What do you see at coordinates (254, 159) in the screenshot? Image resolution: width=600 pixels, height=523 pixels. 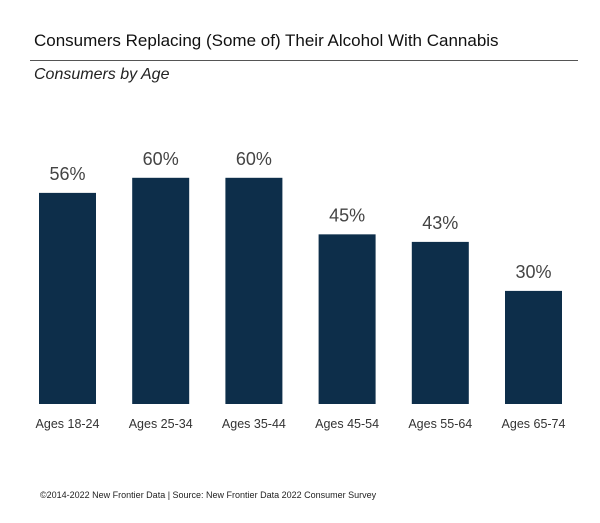 I see `value-label-3: 60%` at bounding box center [254, 159].